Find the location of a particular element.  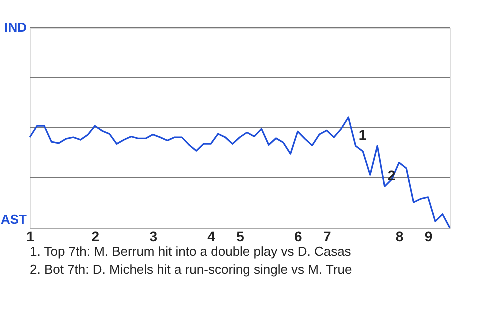

x-tick-label: 3 is located at coordinates (154, 236).